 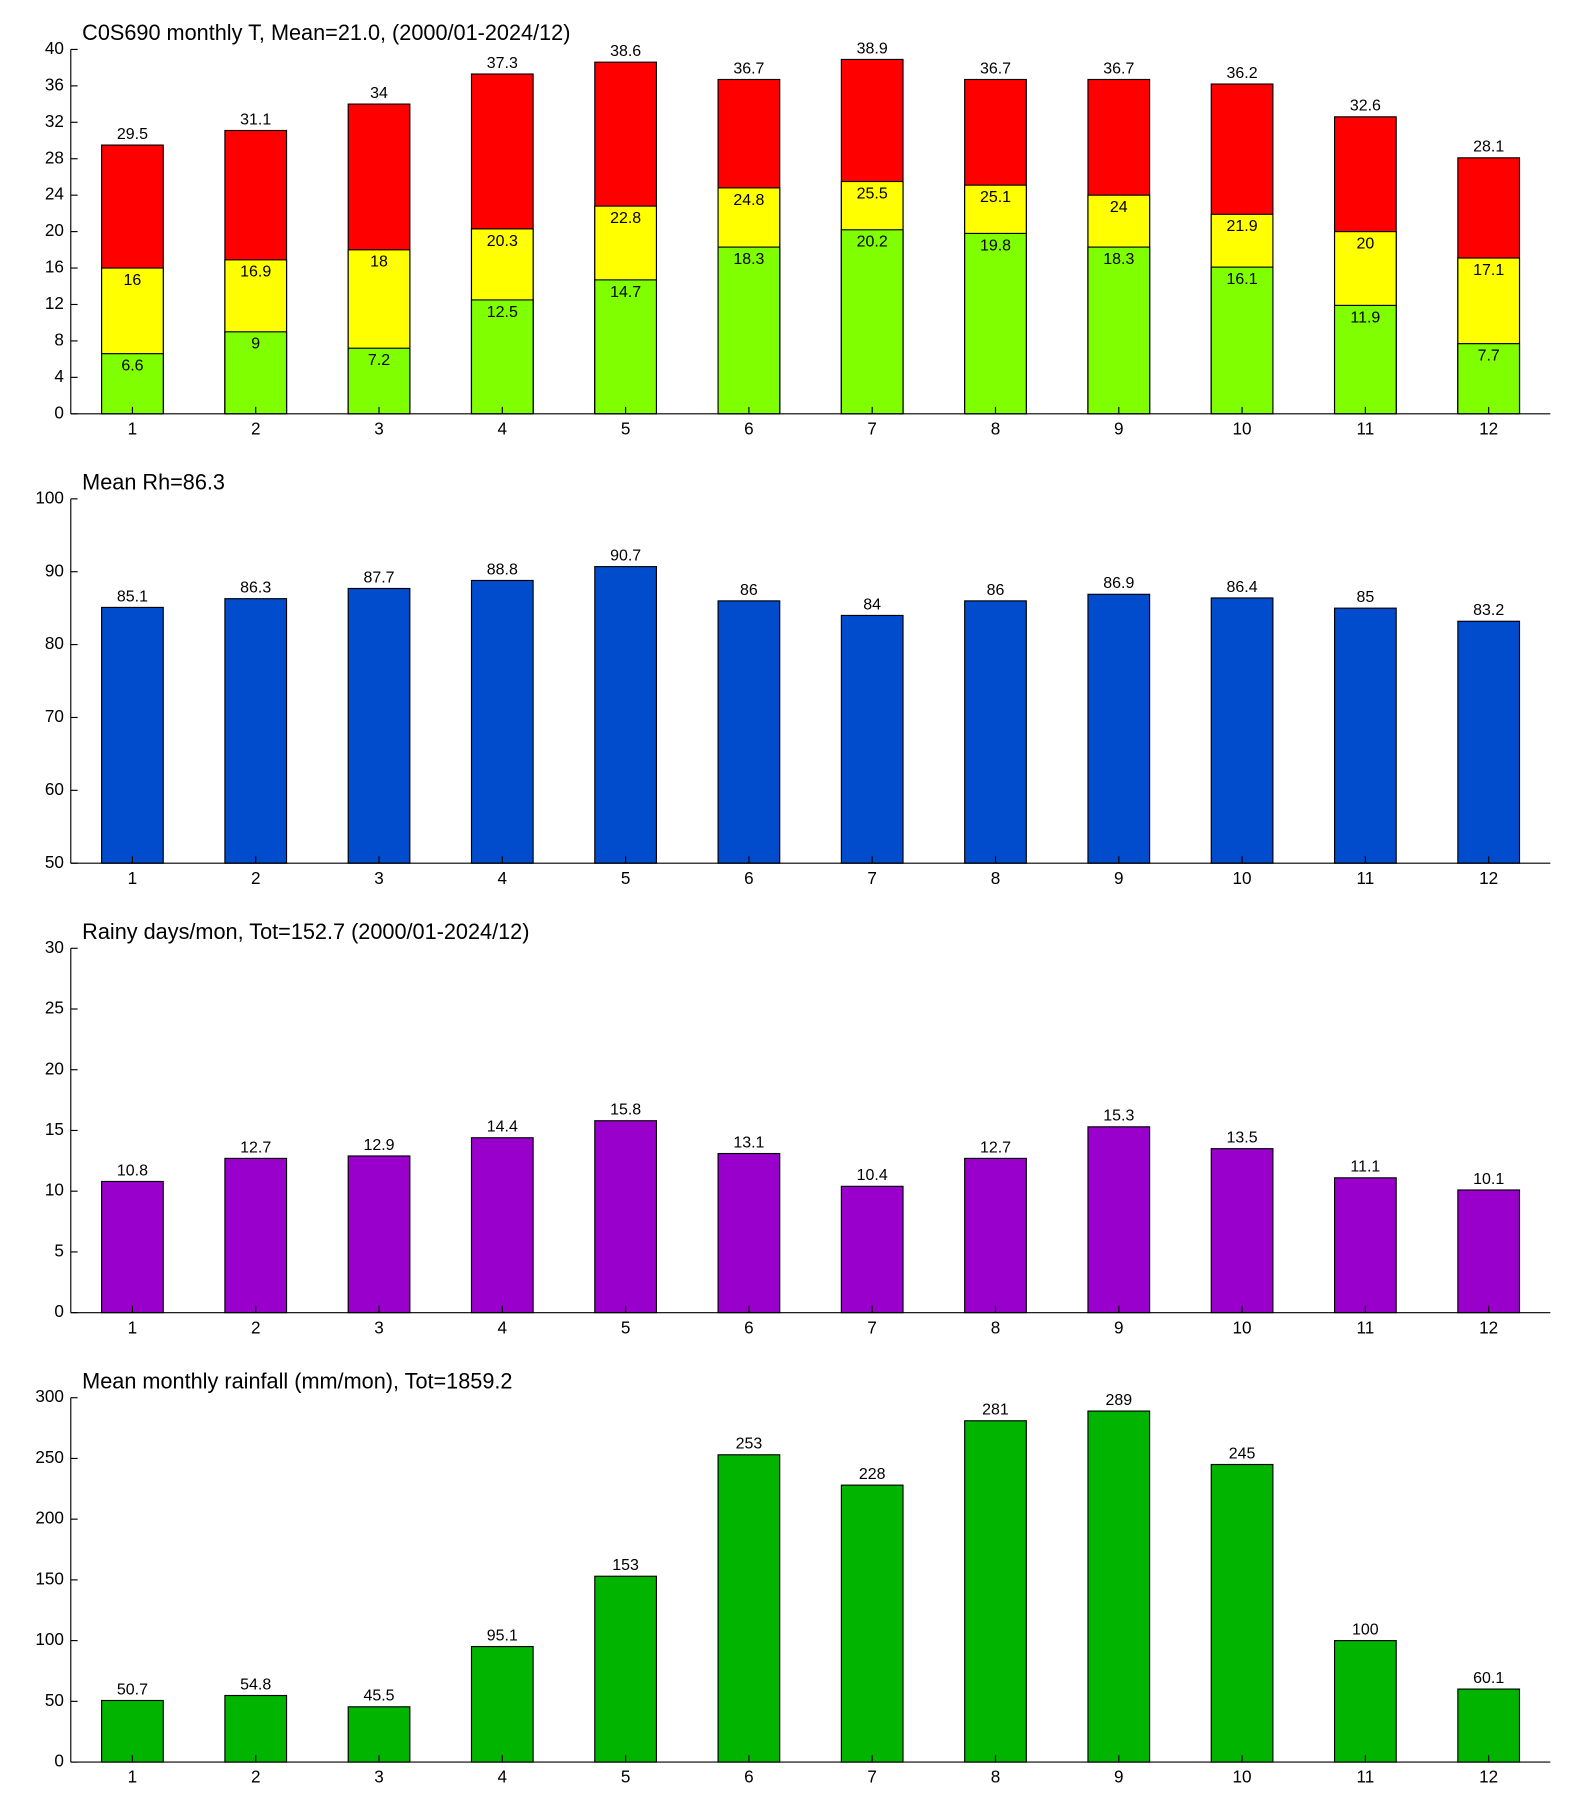 What do you see at coordinates (54, 157) in the screenshot?
I see `y-tick-label: 28` at bounding box center [54, 157].